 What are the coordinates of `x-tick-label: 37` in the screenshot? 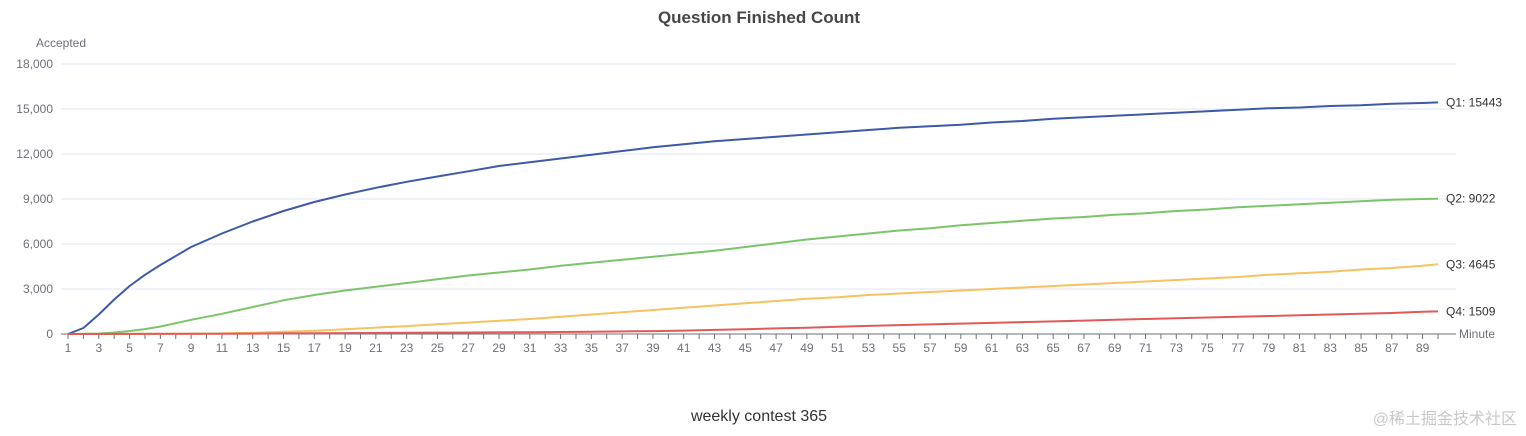 It's located at (622, 348).